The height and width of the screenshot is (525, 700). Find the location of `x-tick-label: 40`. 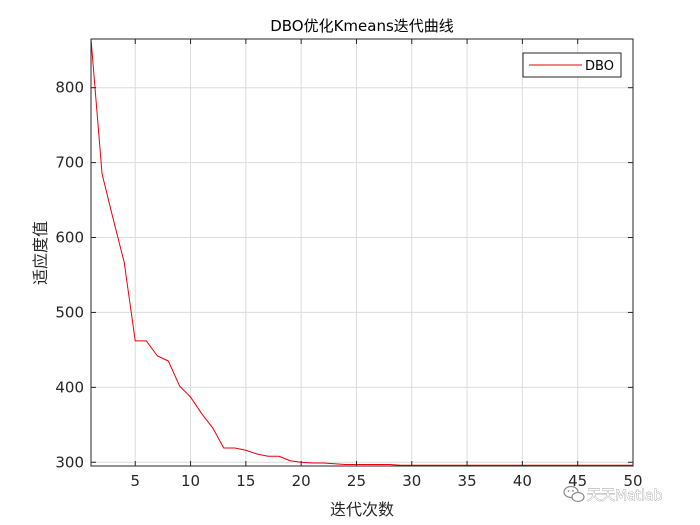

x-tick-label: 40 is located at coordinates (522, 481).